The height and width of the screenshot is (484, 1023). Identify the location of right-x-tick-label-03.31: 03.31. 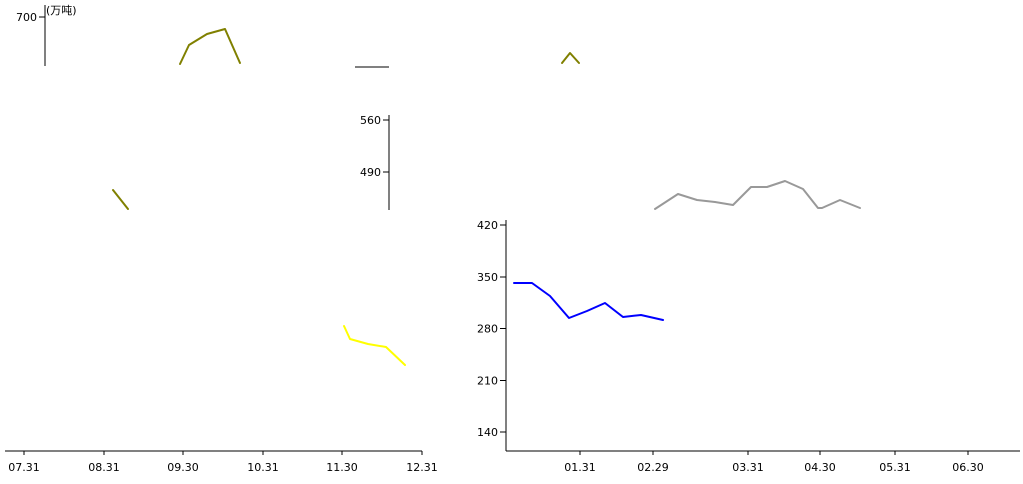
(748, 467).